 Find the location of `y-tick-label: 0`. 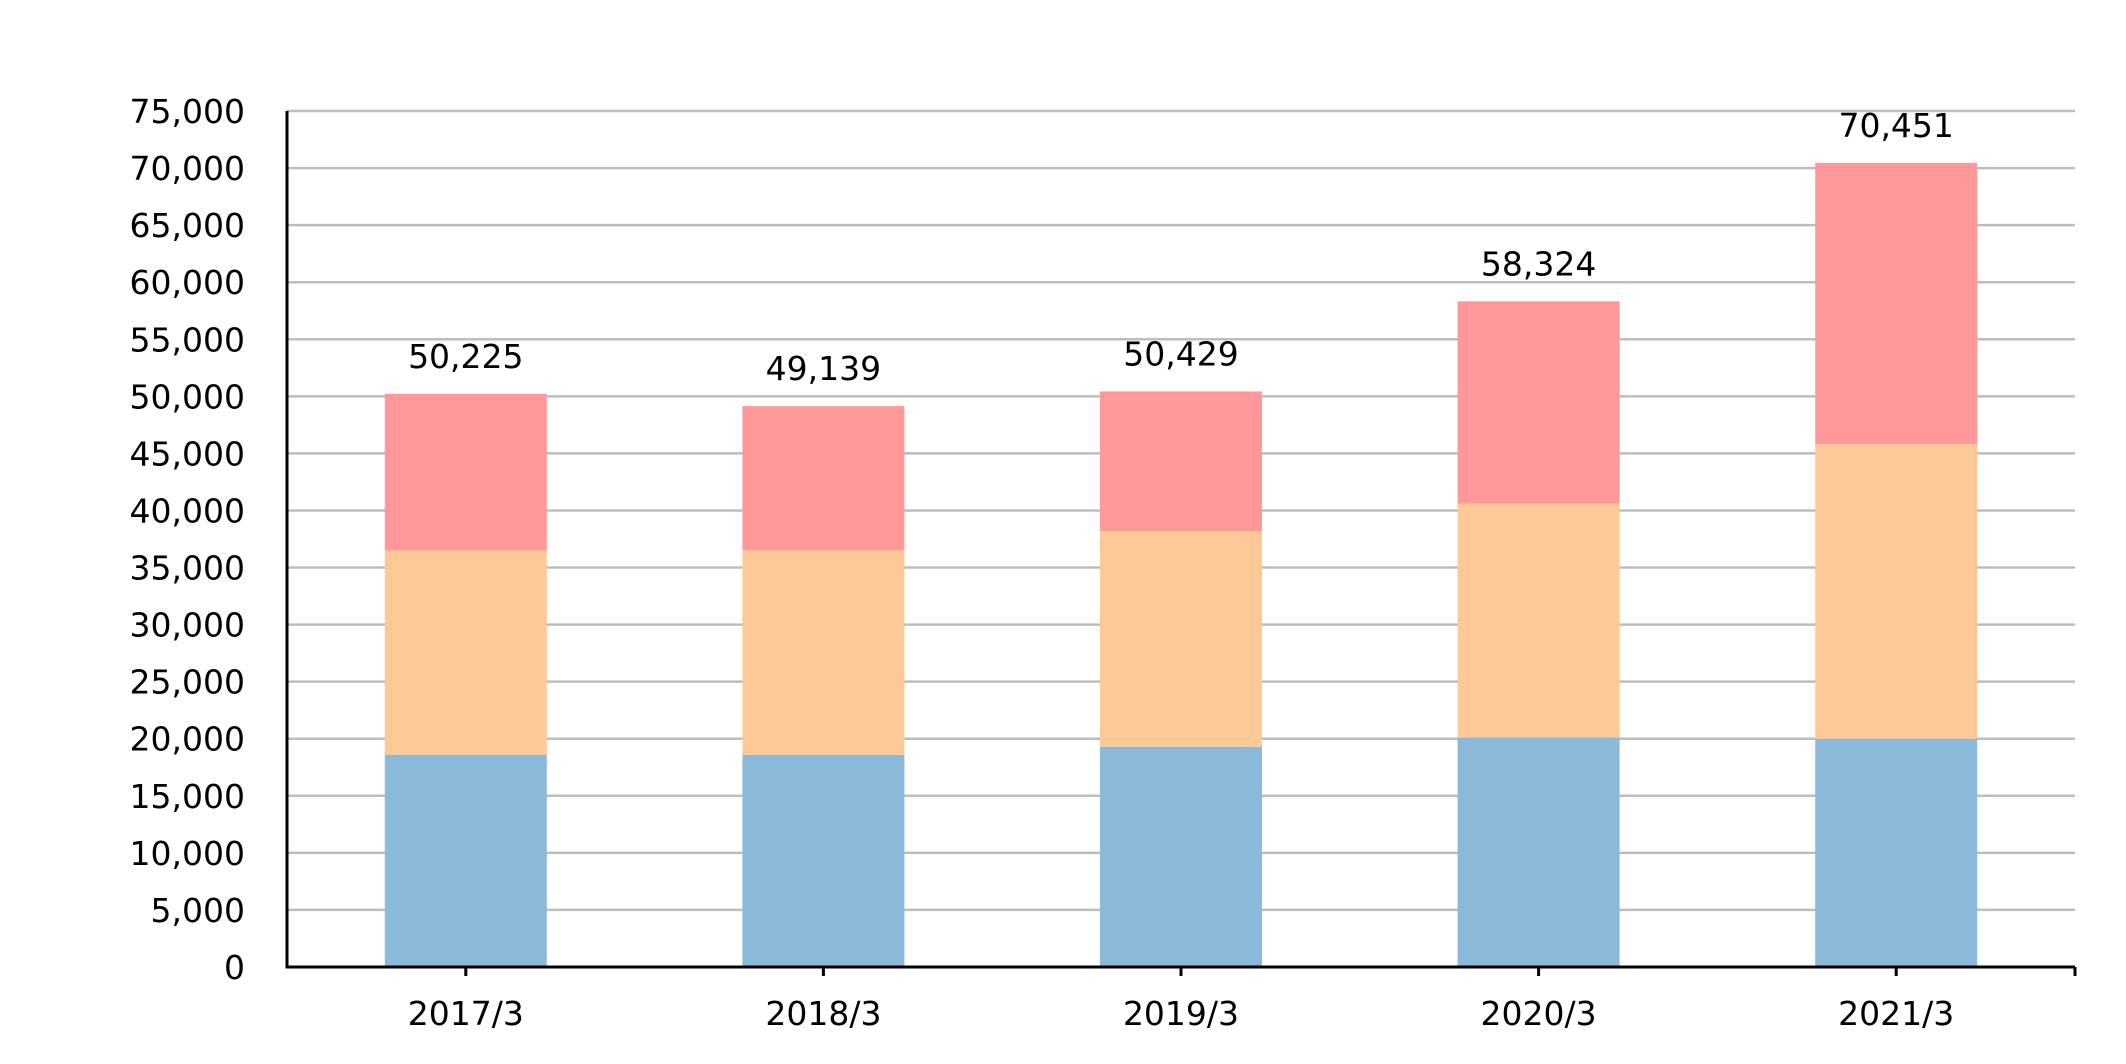

y-tick-label: 0 is located at coordinates (234, 967).